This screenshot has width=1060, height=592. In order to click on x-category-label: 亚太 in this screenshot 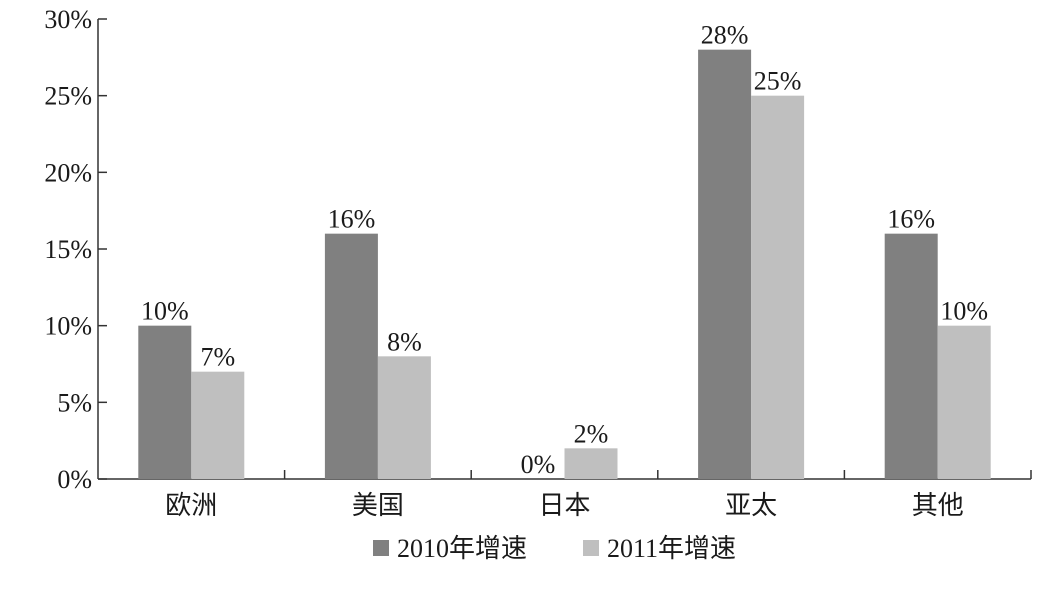, I will do `click(751, 505)`.